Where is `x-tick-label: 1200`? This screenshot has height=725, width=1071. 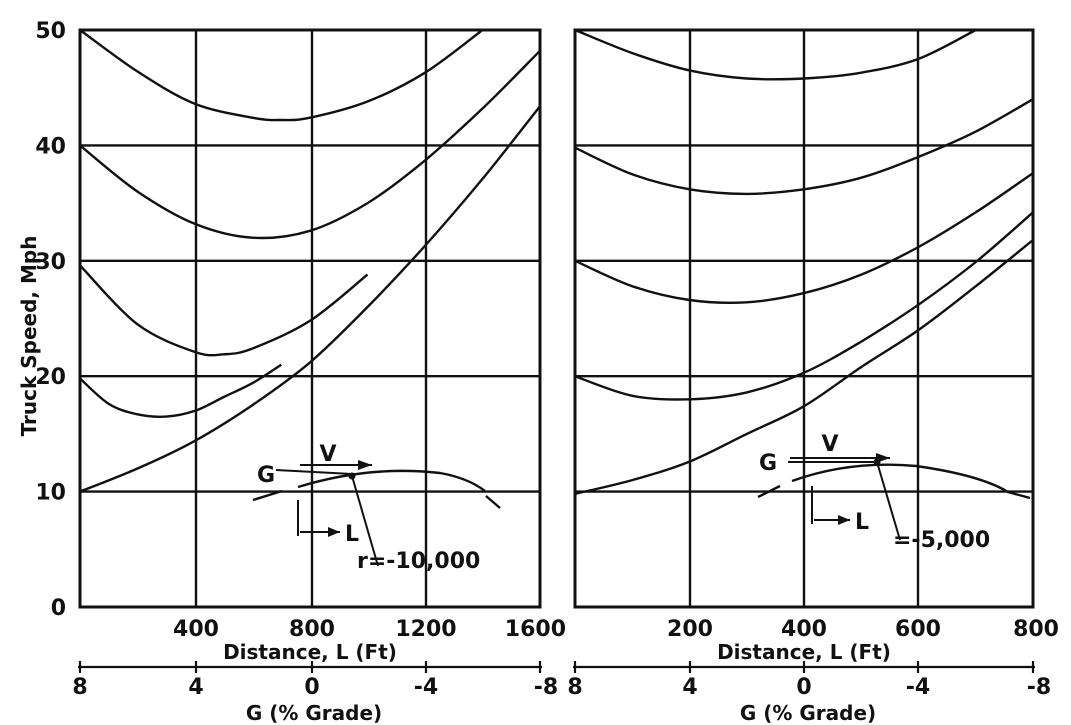
x-tick-label: 1200 is located at coordinates (425, 629).